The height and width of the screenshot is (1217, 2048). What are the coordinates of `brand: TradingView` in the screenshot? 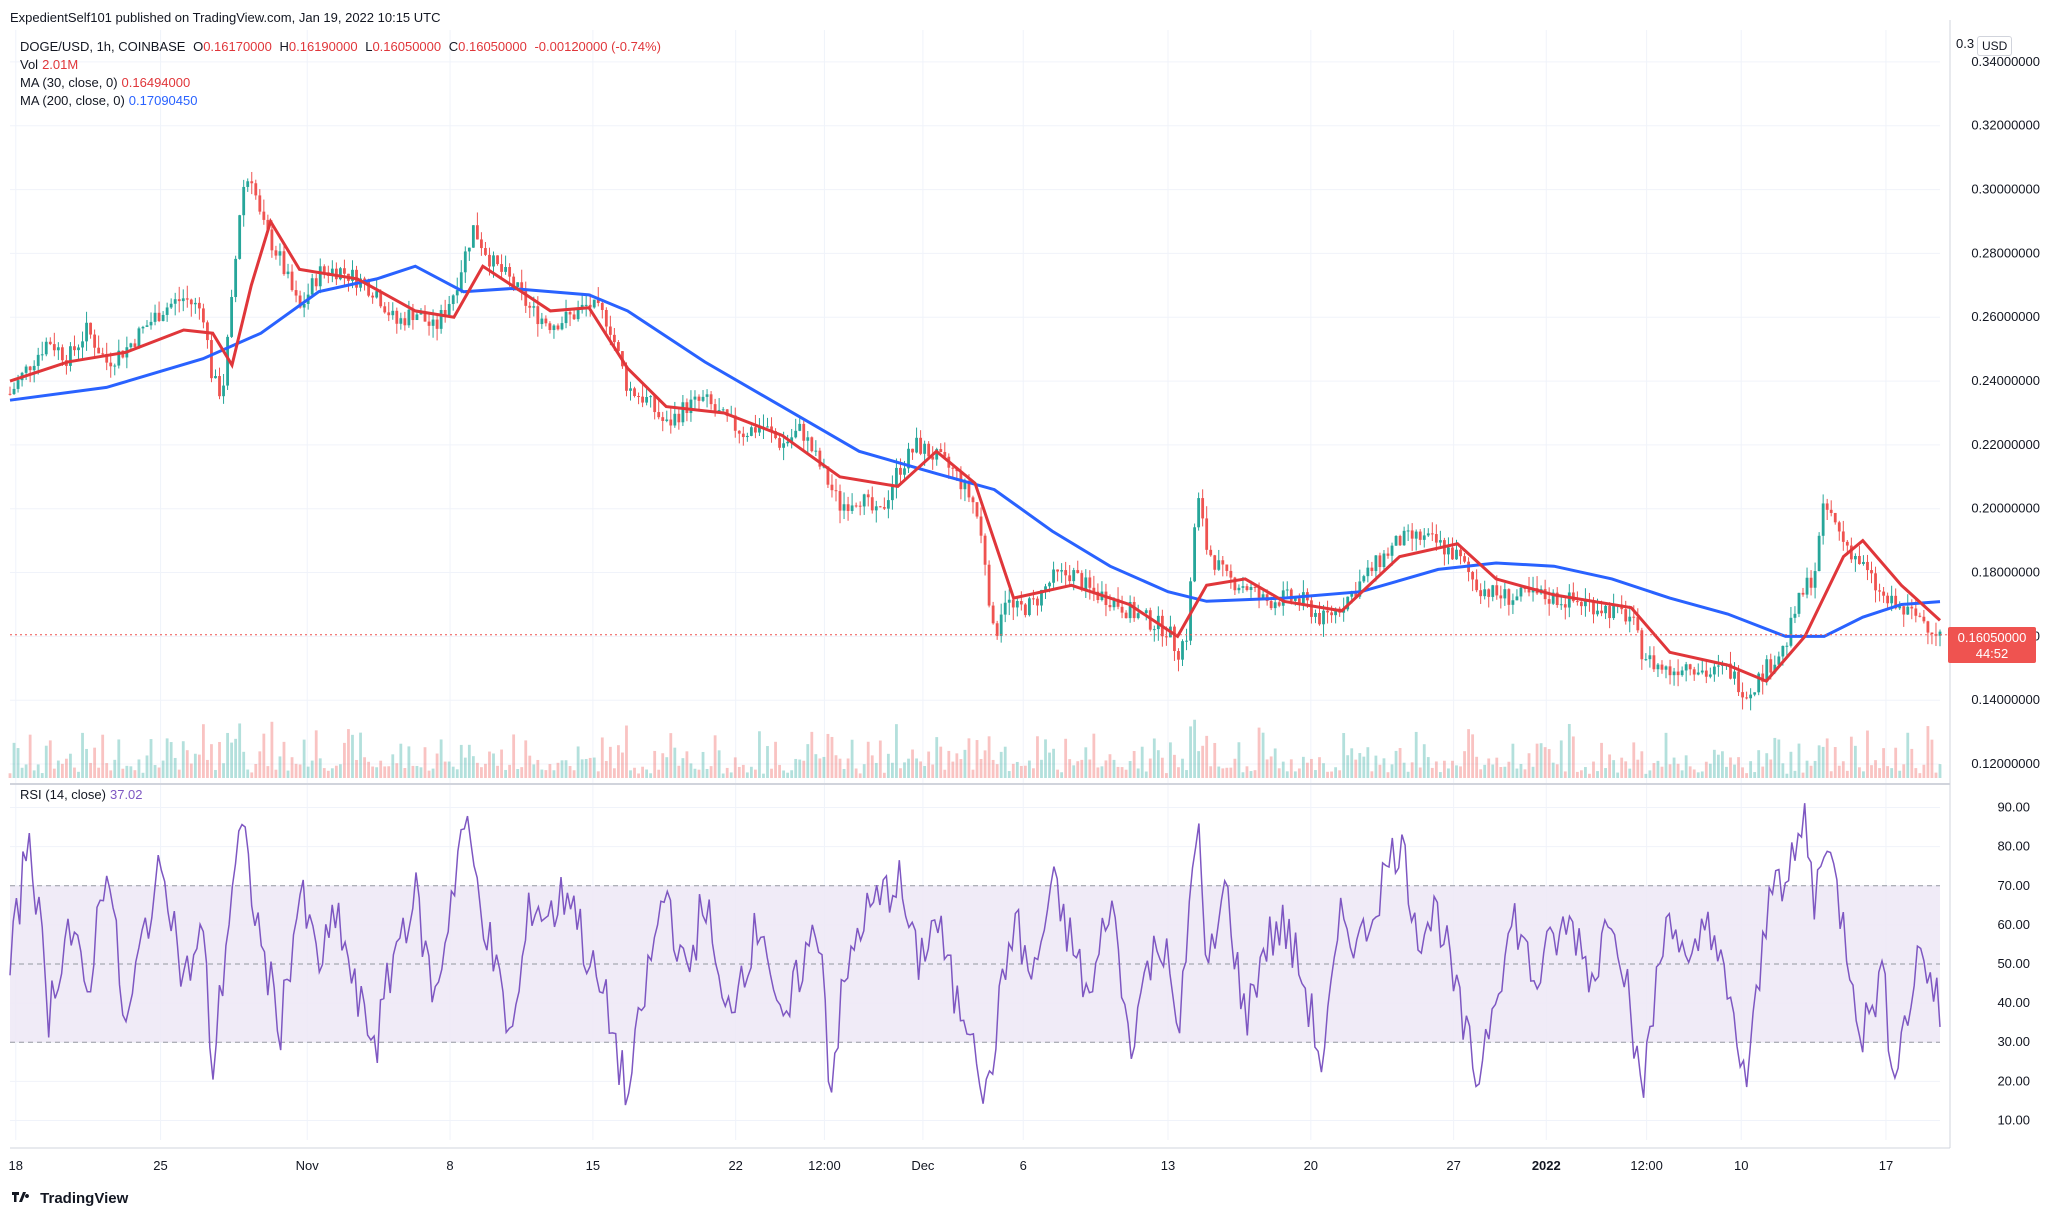 It's located at (69, 1198).